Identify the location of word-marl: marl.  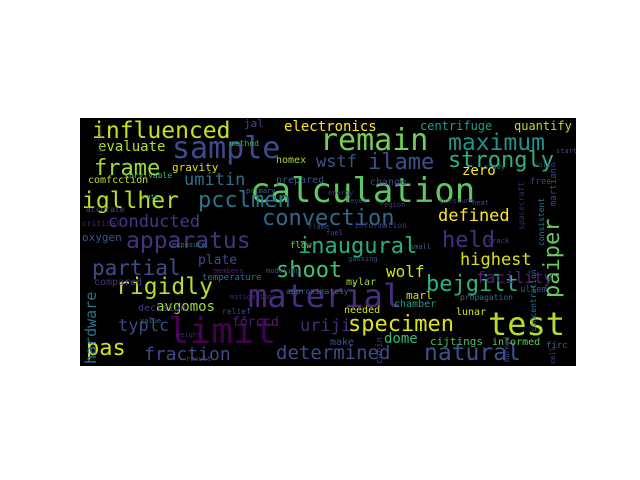
(419, 295).